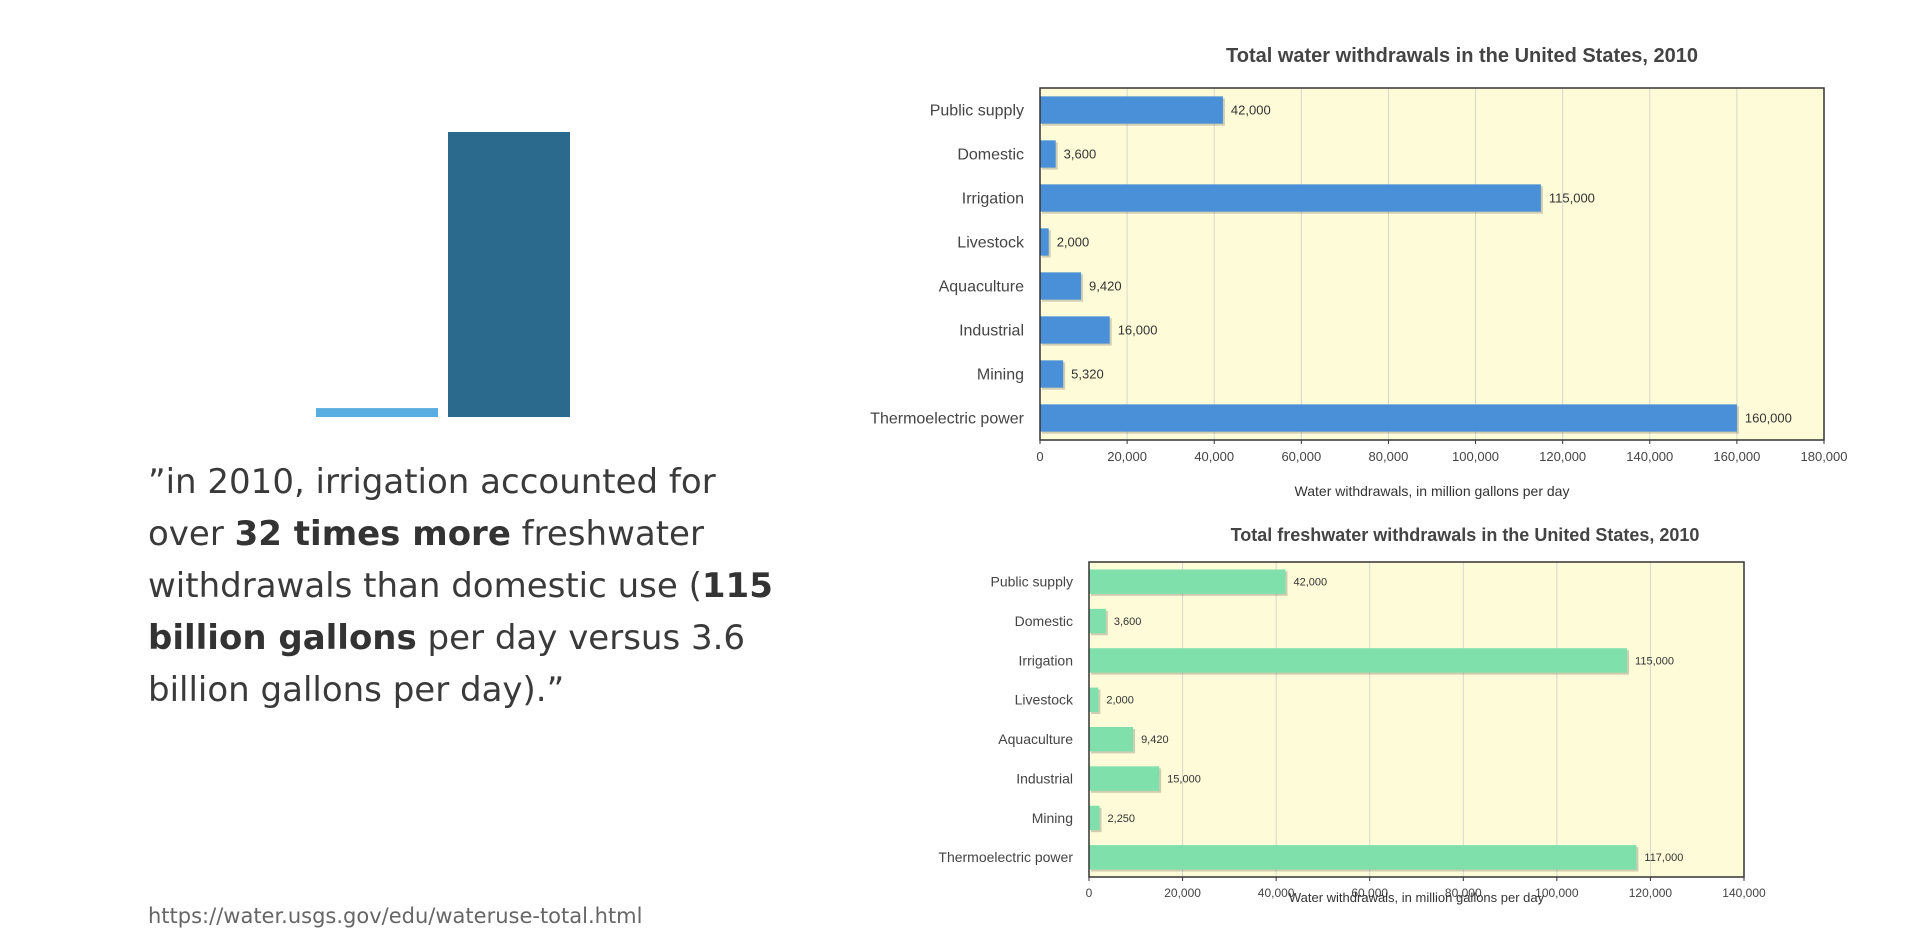 The width and height of the screenshot is (1920, 938). I want to click on data-label: 16,000, so click(1138, 330).